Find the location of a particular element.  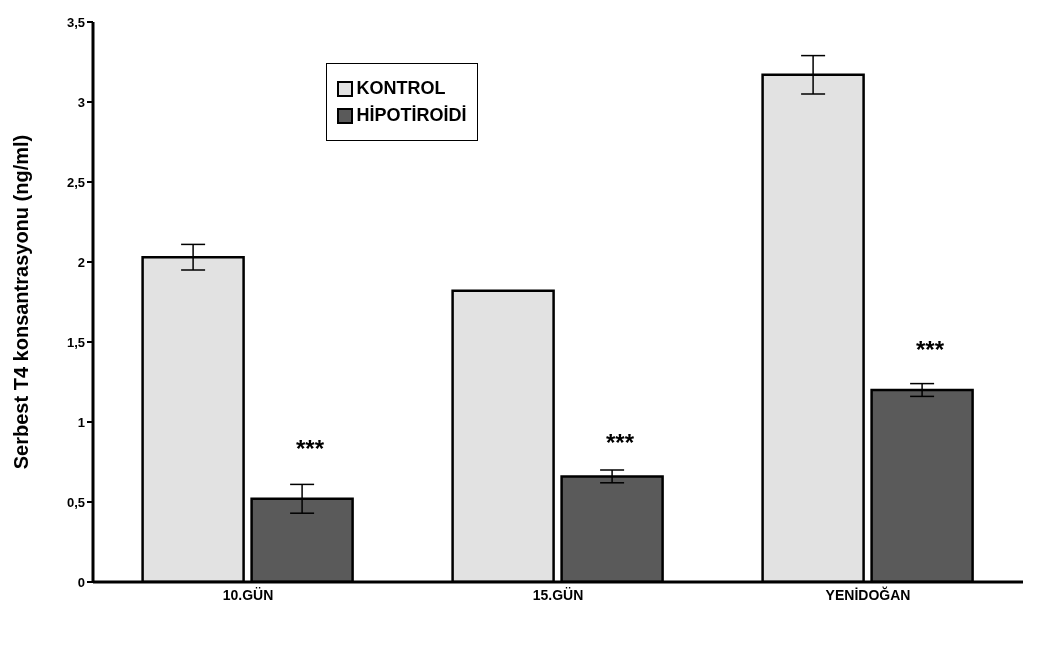

y-tick-label: 0,5 is located at coordinates (75, 502).